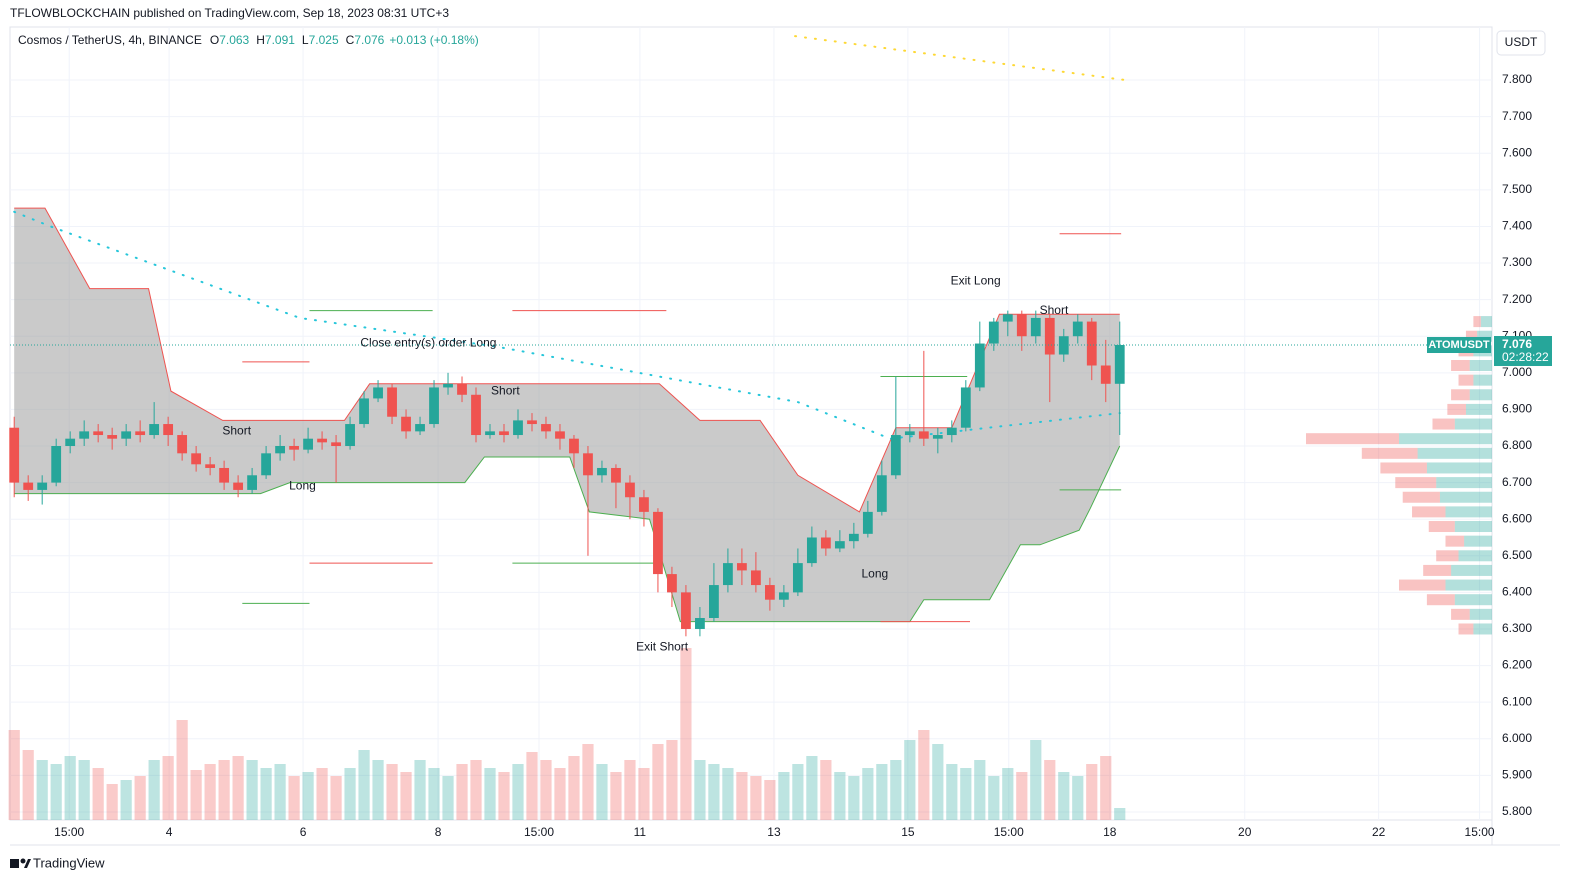  Describe the element at coordinates (234, 40) in the screenshot. I see `ohlc-value: 7.063` at that location.